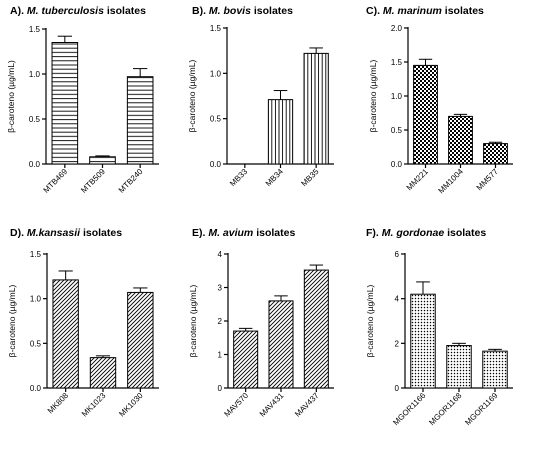  Describe the element at coordinates (246, 359) in the screenshot. I see `bar-mav570` at that location.